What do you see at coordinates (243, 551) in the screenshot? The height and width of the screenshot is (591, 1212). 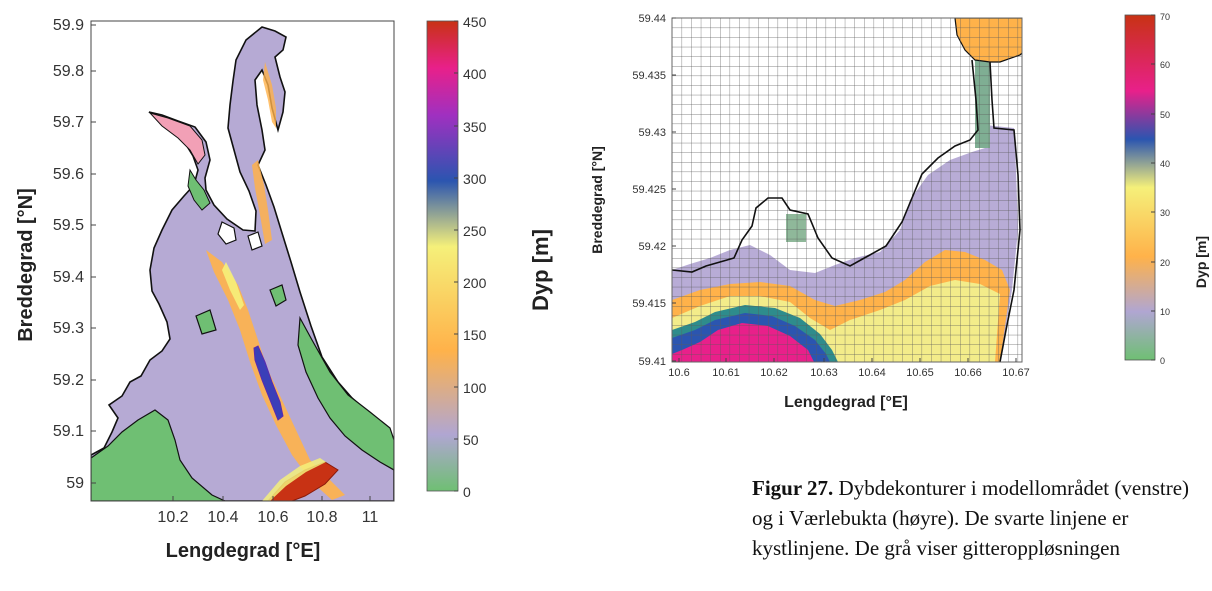 I see `left-xlabel: Lengdegrad [°E]` at bounding box center [243, 551].